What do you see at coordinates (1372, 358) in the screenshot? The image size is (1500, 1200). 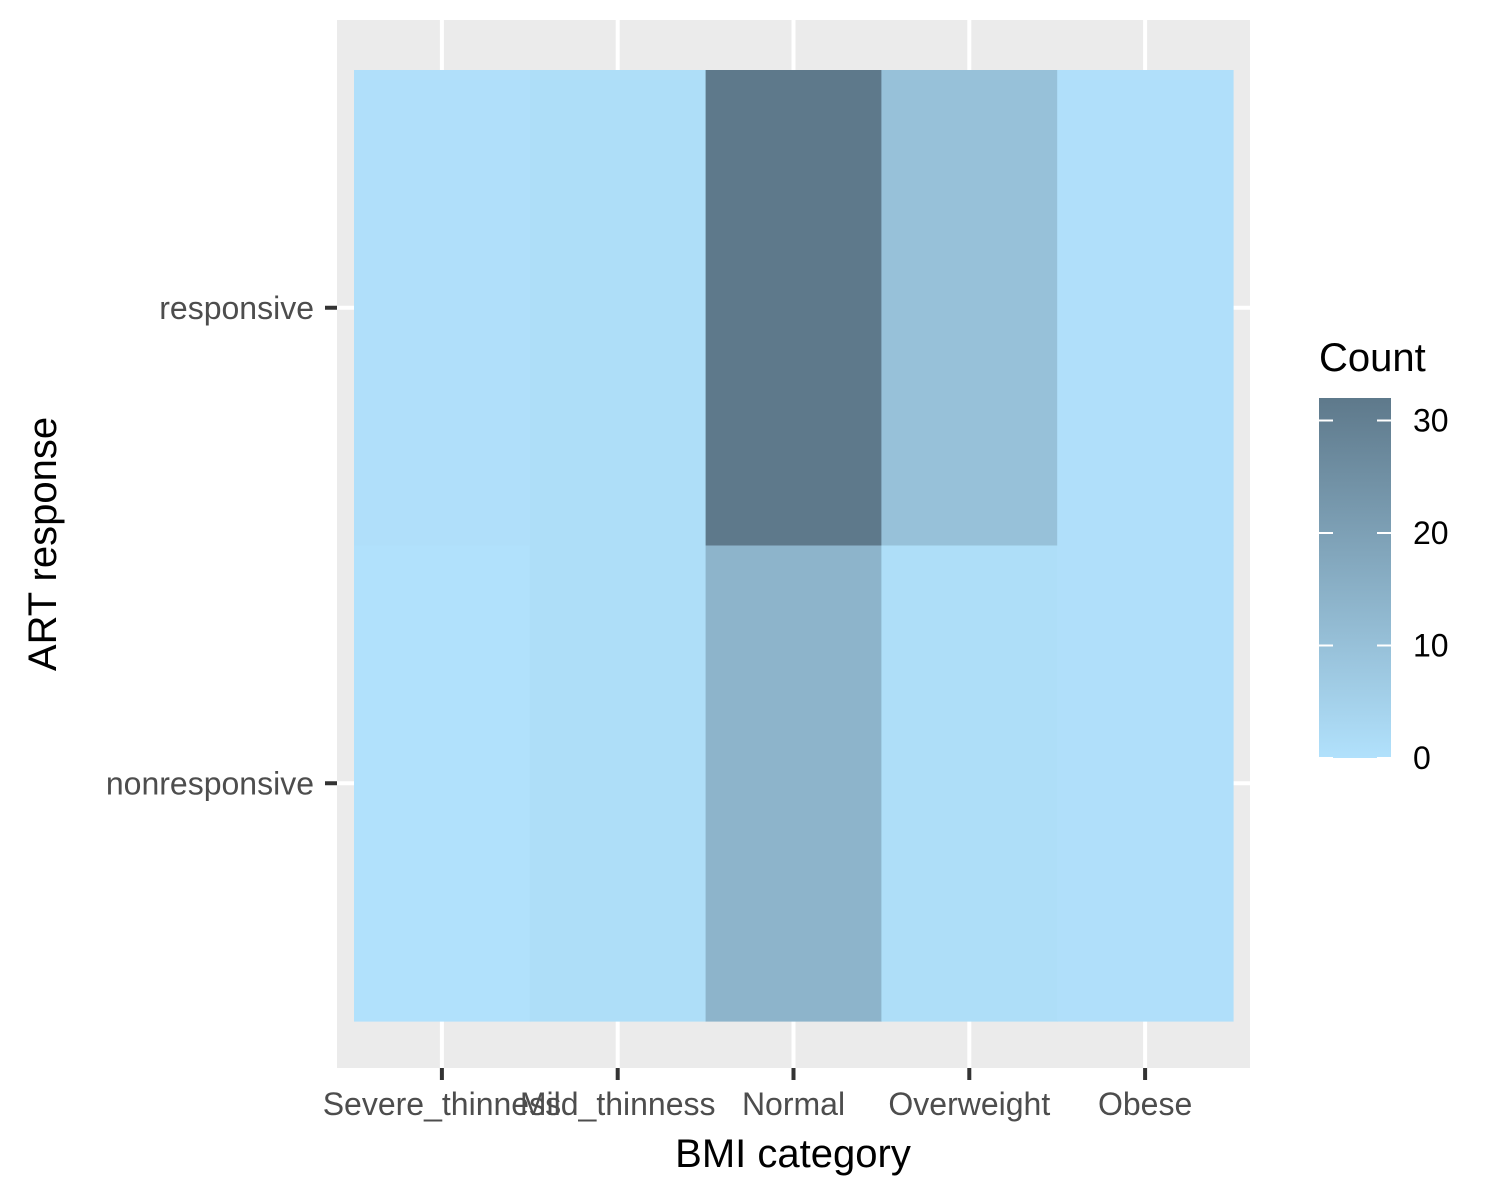 I see `legend-title: Count` at bounding box center [1372, 358].